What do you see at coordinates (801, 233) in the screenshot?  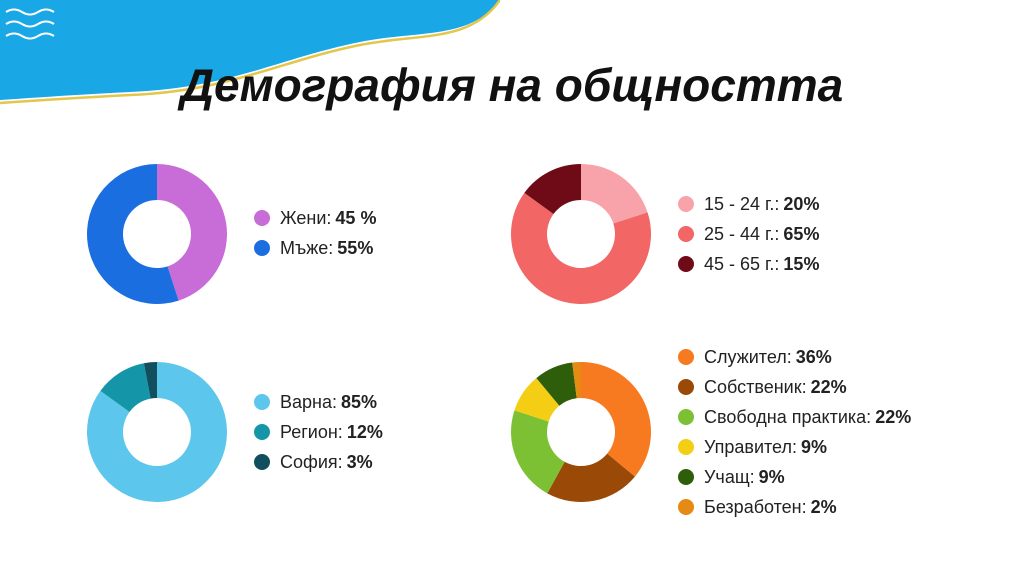 I see `legend-value: 65%` at bounding box center [801, 233].